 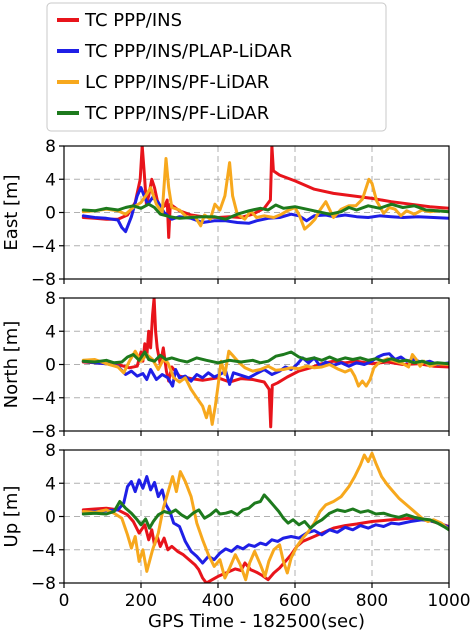 What do you see at coordinates (218, 601) in the screenshot?
I see `x-tick-label: 400` at bounding box center [218, 601].